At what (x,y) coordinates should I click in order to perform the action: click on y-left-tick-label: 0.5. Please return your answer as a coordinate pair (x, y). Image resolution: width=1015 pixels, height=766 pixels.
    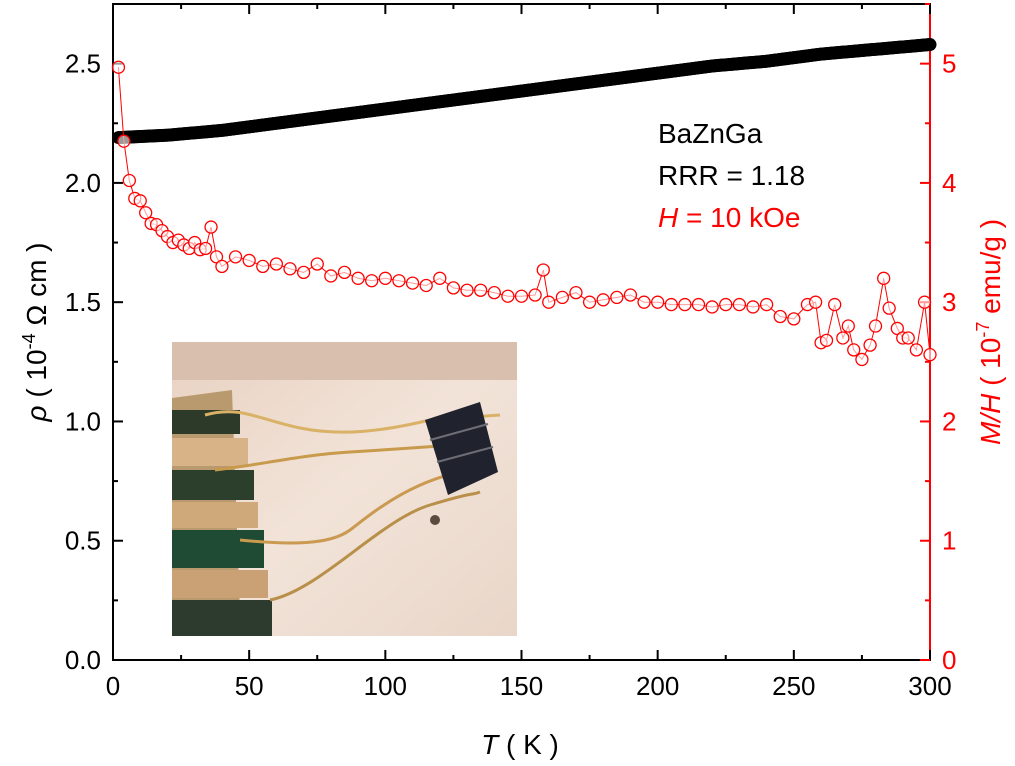
    Looking at the image, I should click on (83, 541).